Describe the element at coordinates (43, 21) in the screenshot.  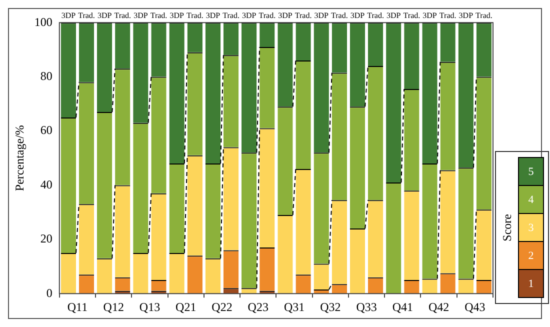
I see `y-tick-label: 100` at that location.